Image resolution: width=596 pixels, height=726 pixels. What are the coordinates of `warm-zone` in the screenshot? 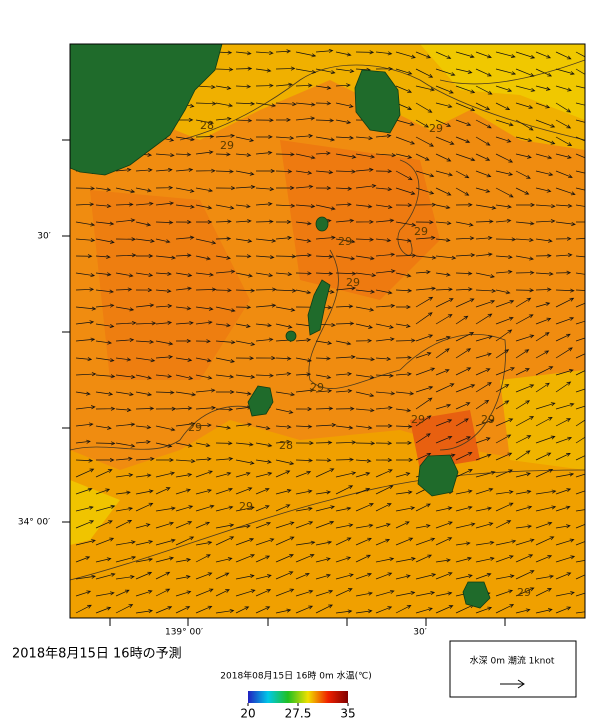 It's located at (170, 285).